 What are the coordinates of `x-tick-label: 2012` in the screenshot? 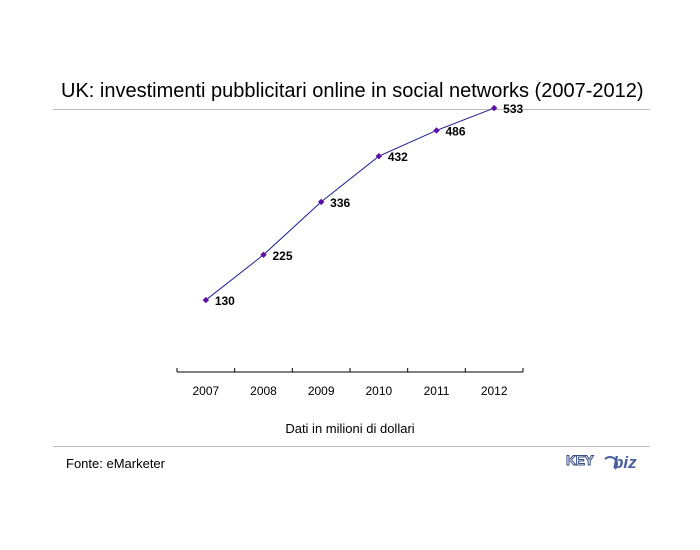 It's located at (494, 391).